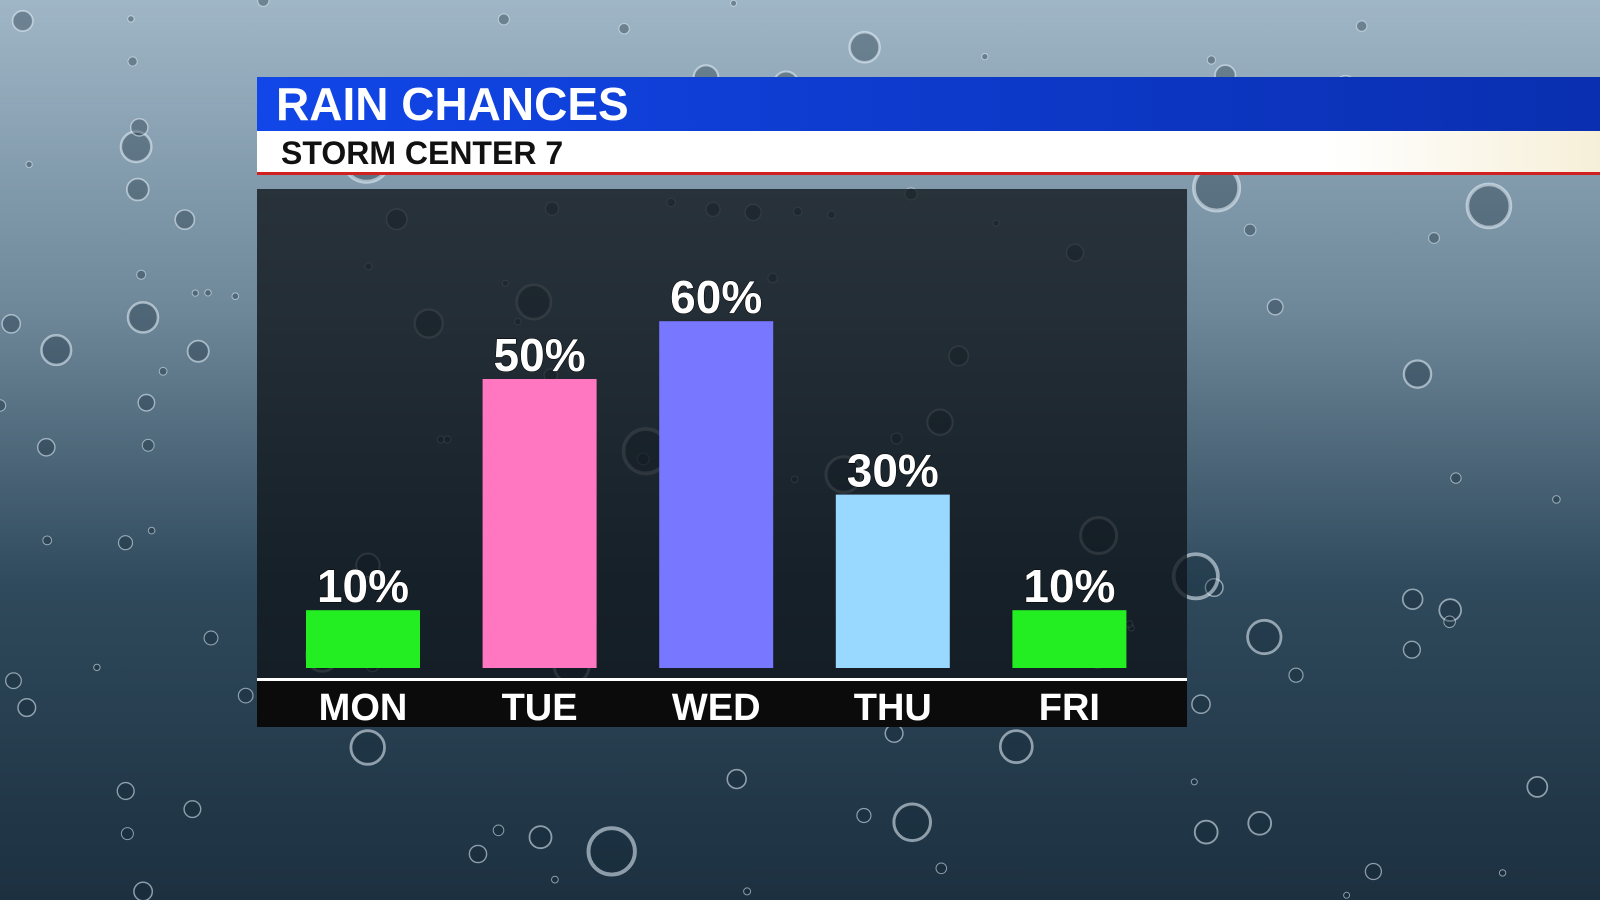 The image size is (1600, 900). I want to click on value-label: 30%, so click(893, 471).